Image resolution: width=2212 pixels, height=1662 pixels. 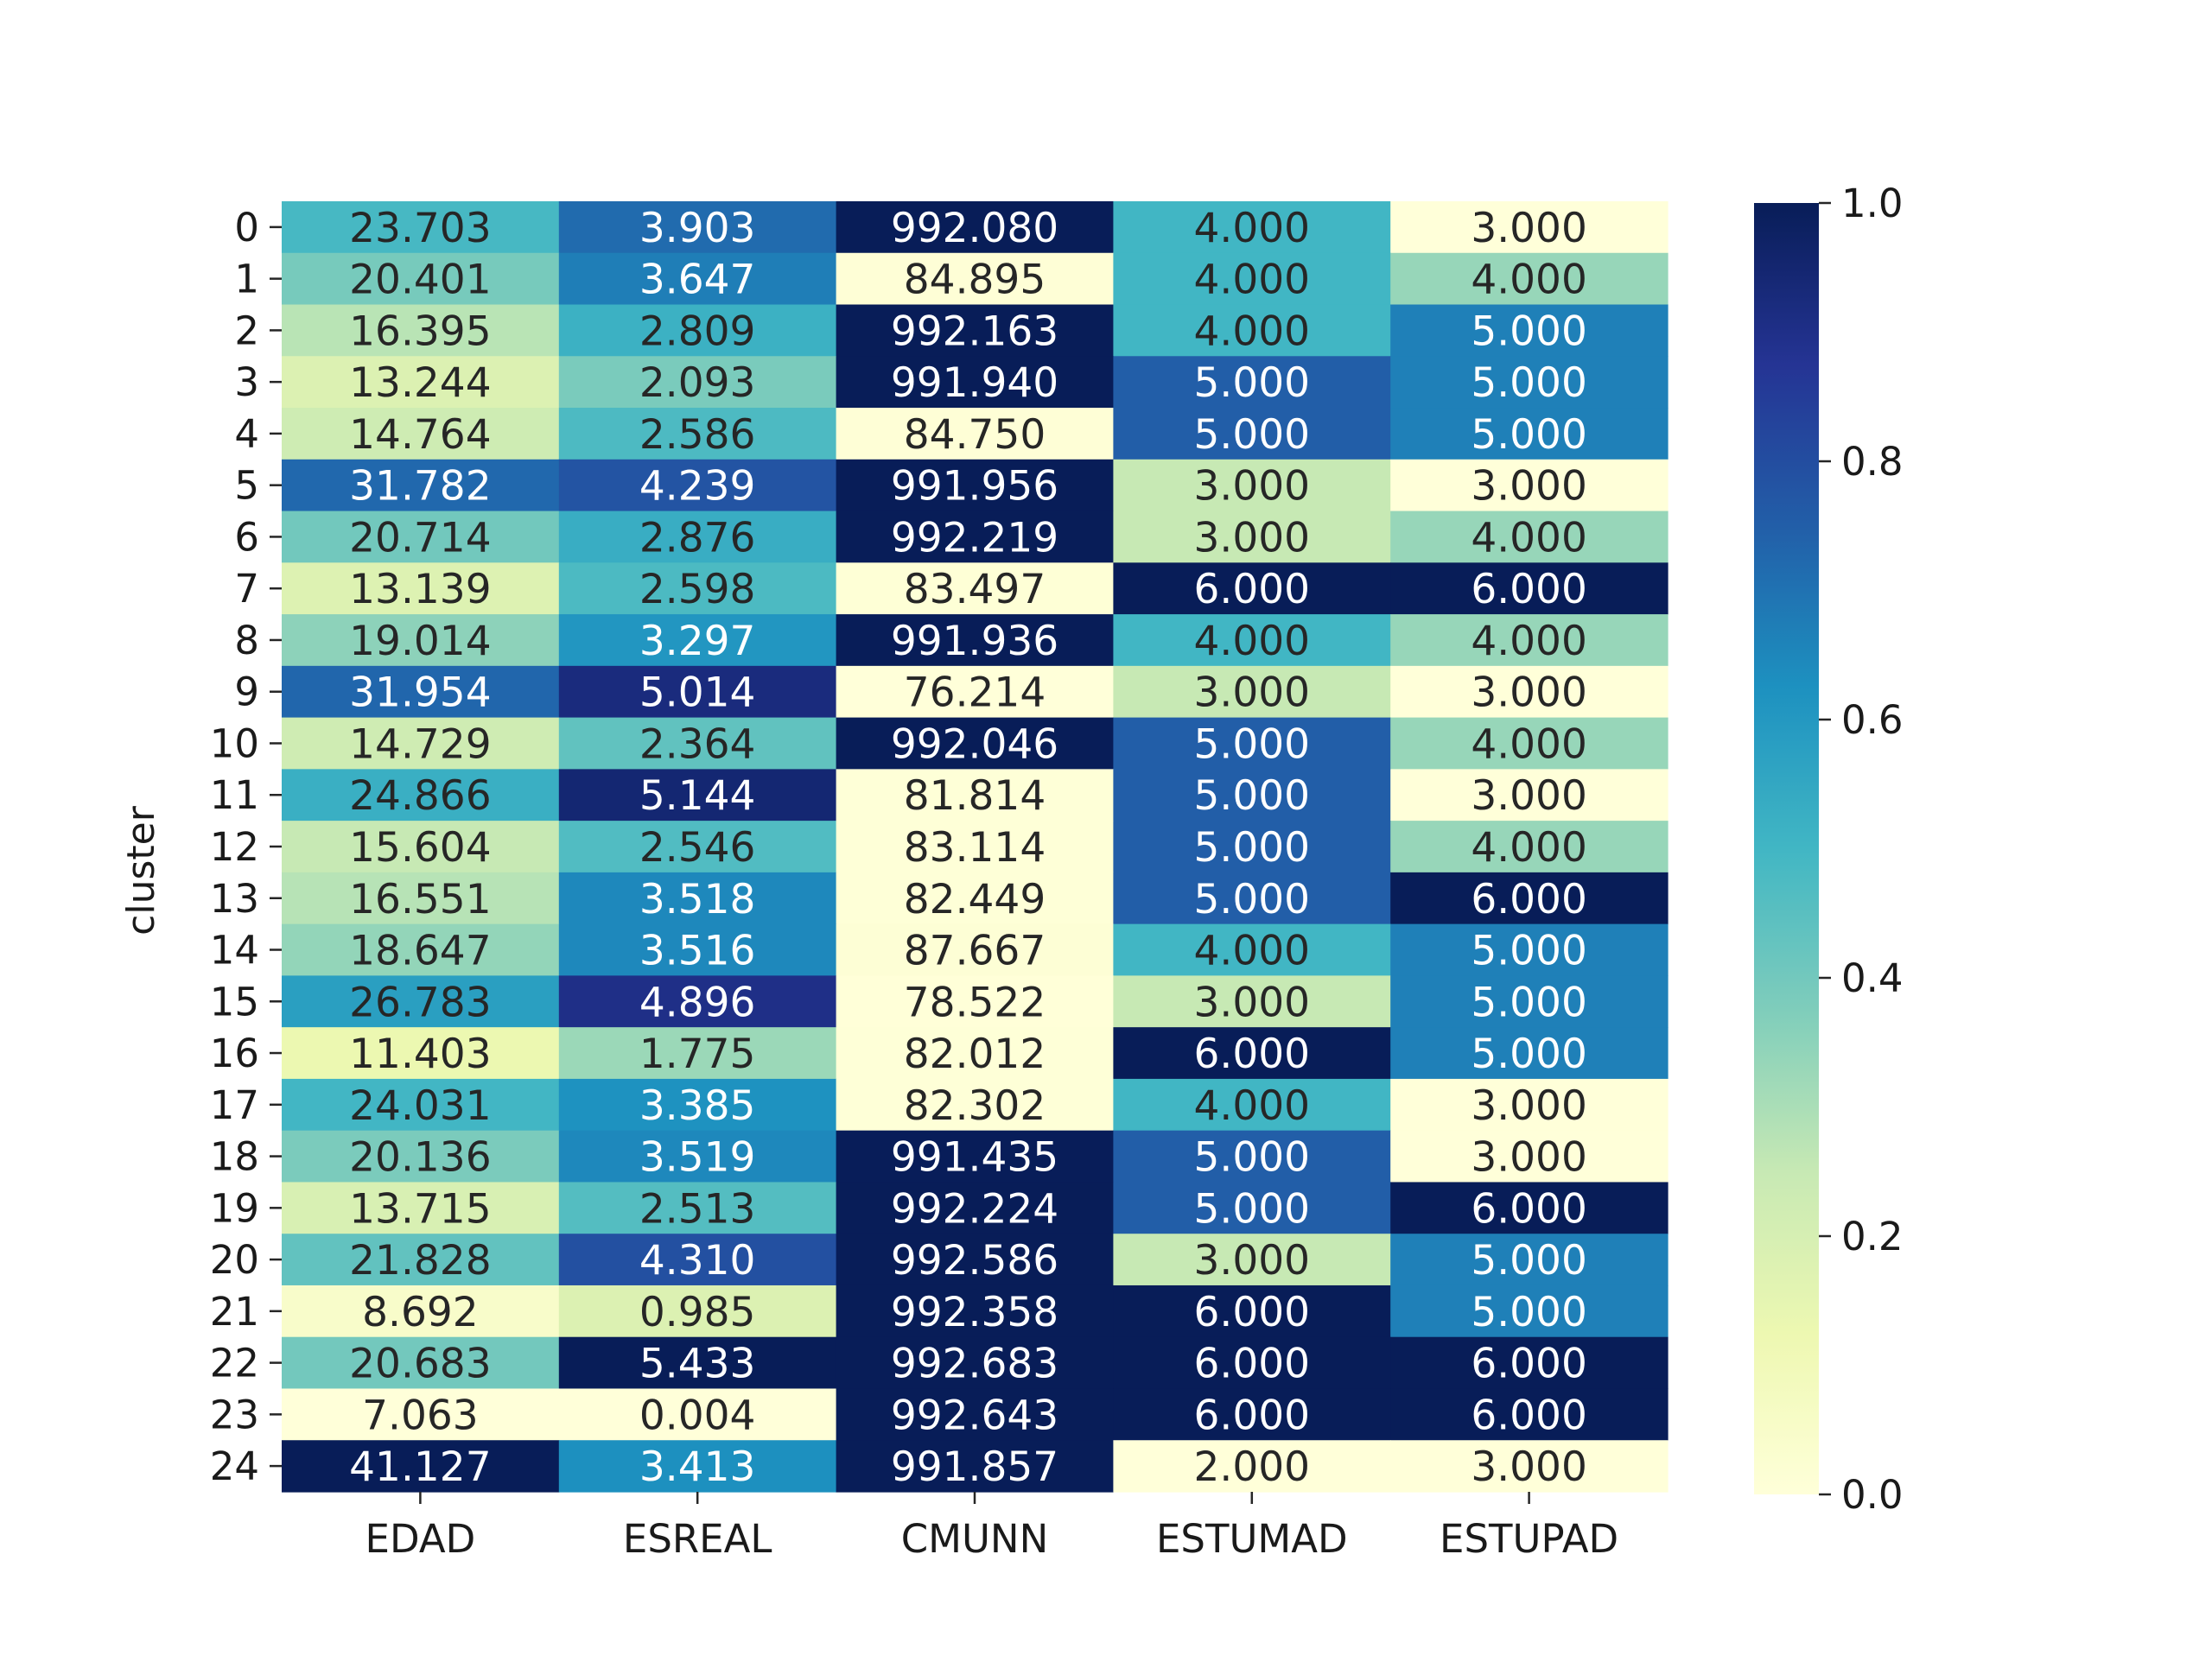 I want to click on y-tick-label: 22, so click(x=234, y=1363).